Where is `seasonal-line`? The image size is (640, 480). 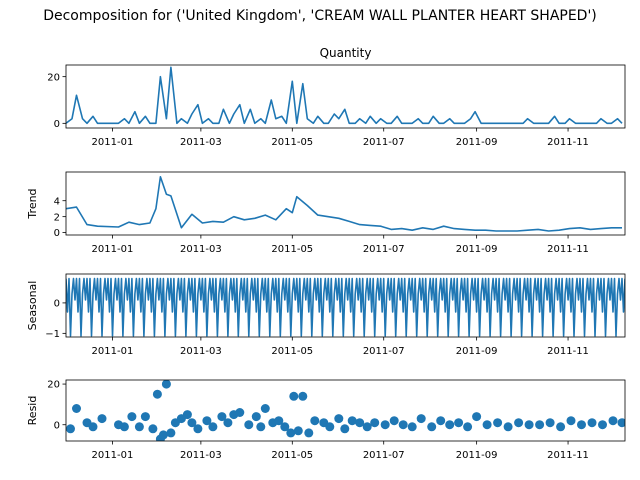
seasonal-line is located at coordinates (345, 307).